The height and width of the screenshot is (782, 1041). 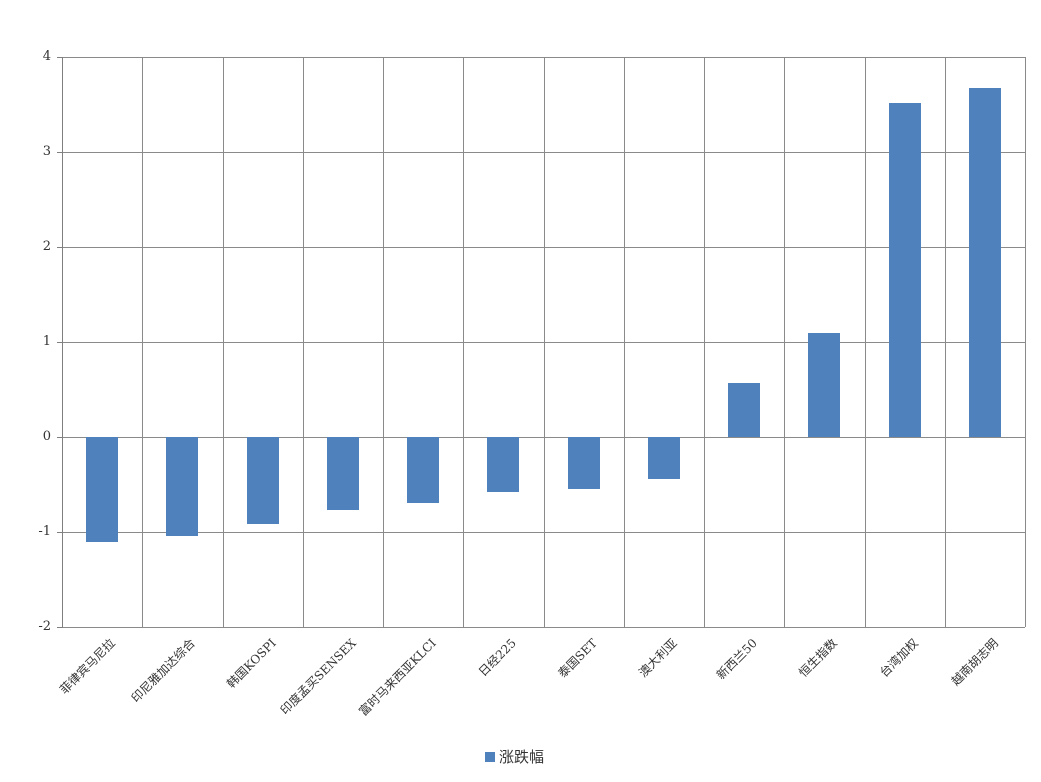 I want to click on x-axis-label: 恒生指数, so click(x=818, y=658).